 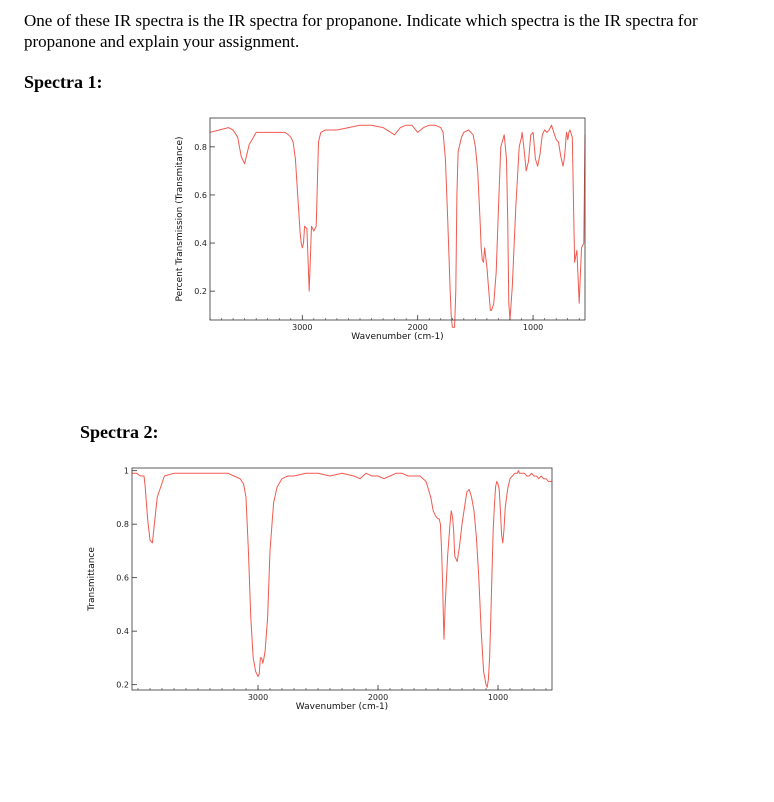 What do you see at coordinates (92, 579) in the screenshot?
I see `y-axis-title: Transmittance` at bounding box center [92, 579].